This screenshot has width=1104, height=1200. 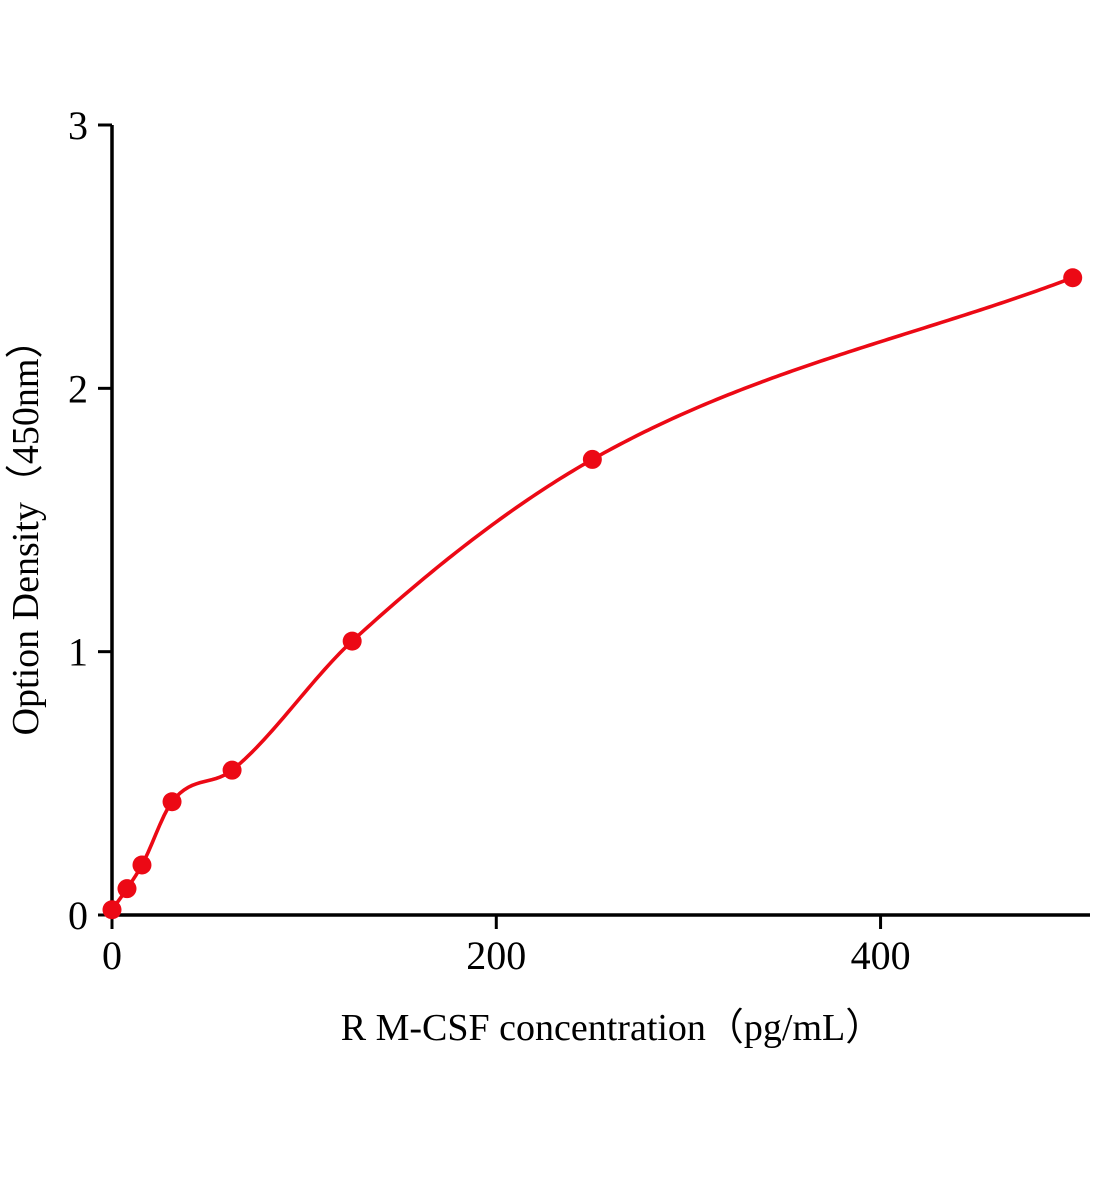 I want to click on y-tick-label: 3, so click(x=78, y=125).